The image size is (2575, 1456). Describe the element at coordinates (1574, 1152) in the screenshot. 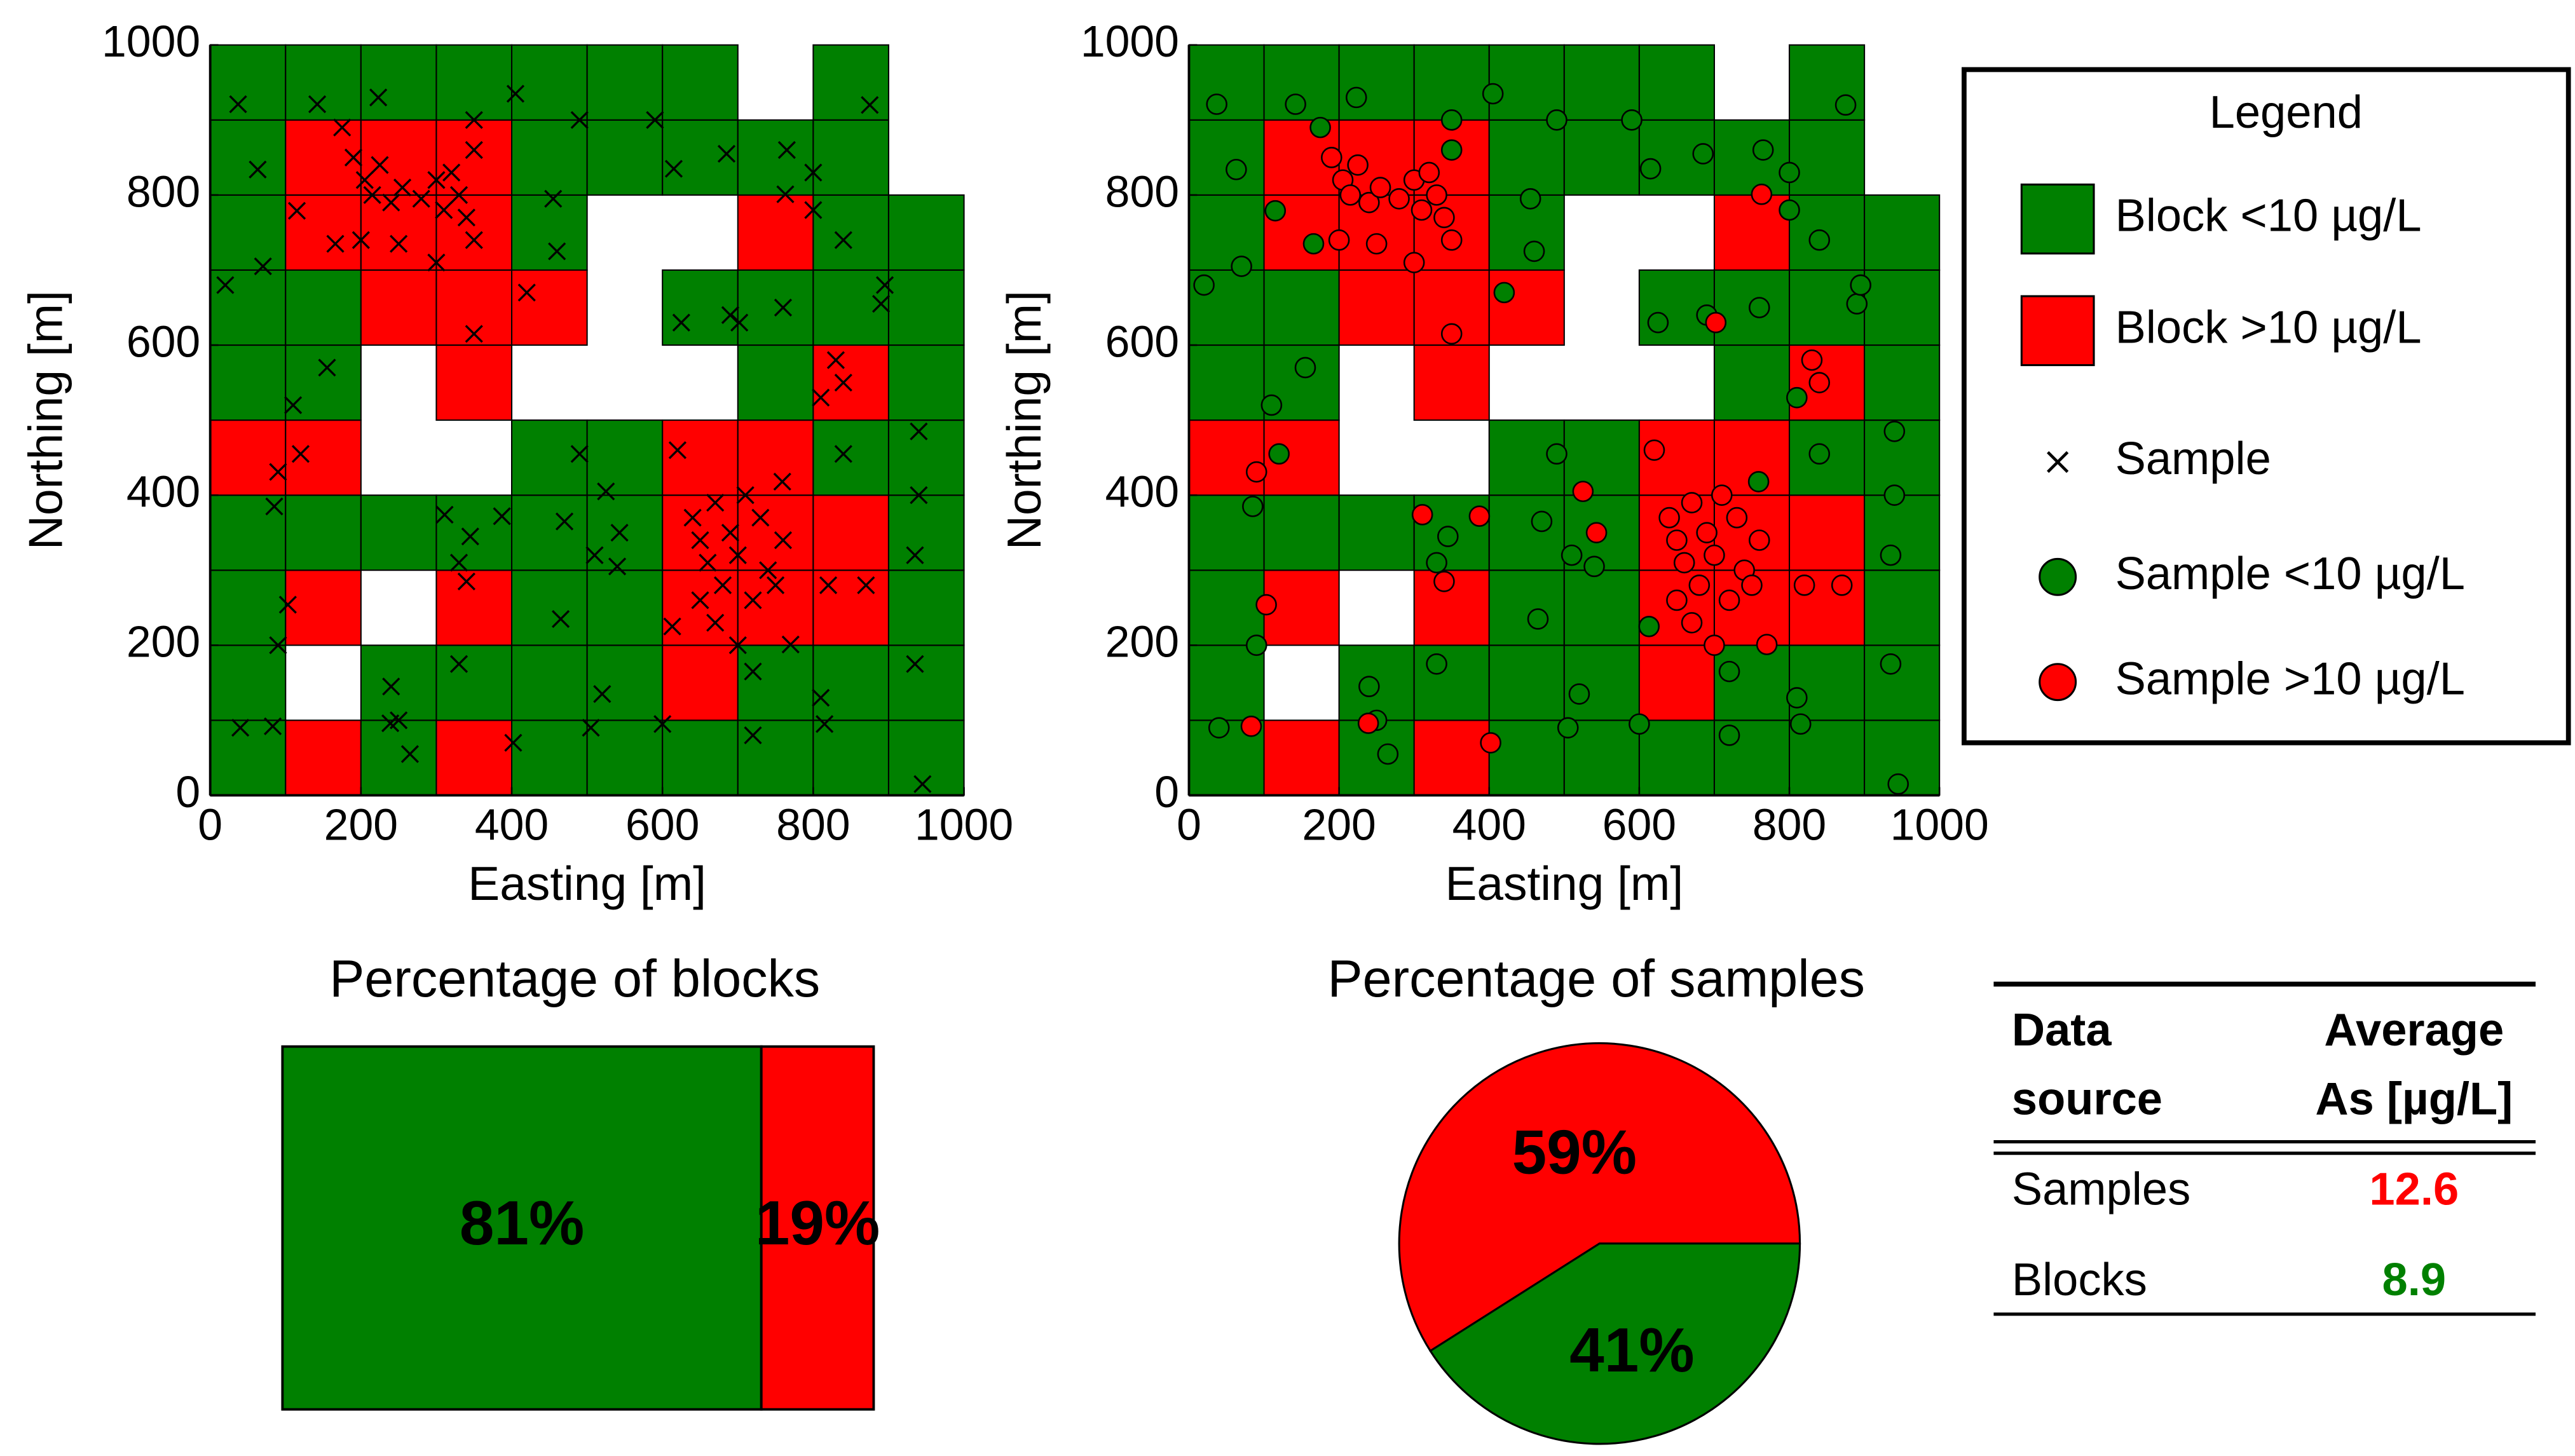

I see `value-label: 59%` at that location.